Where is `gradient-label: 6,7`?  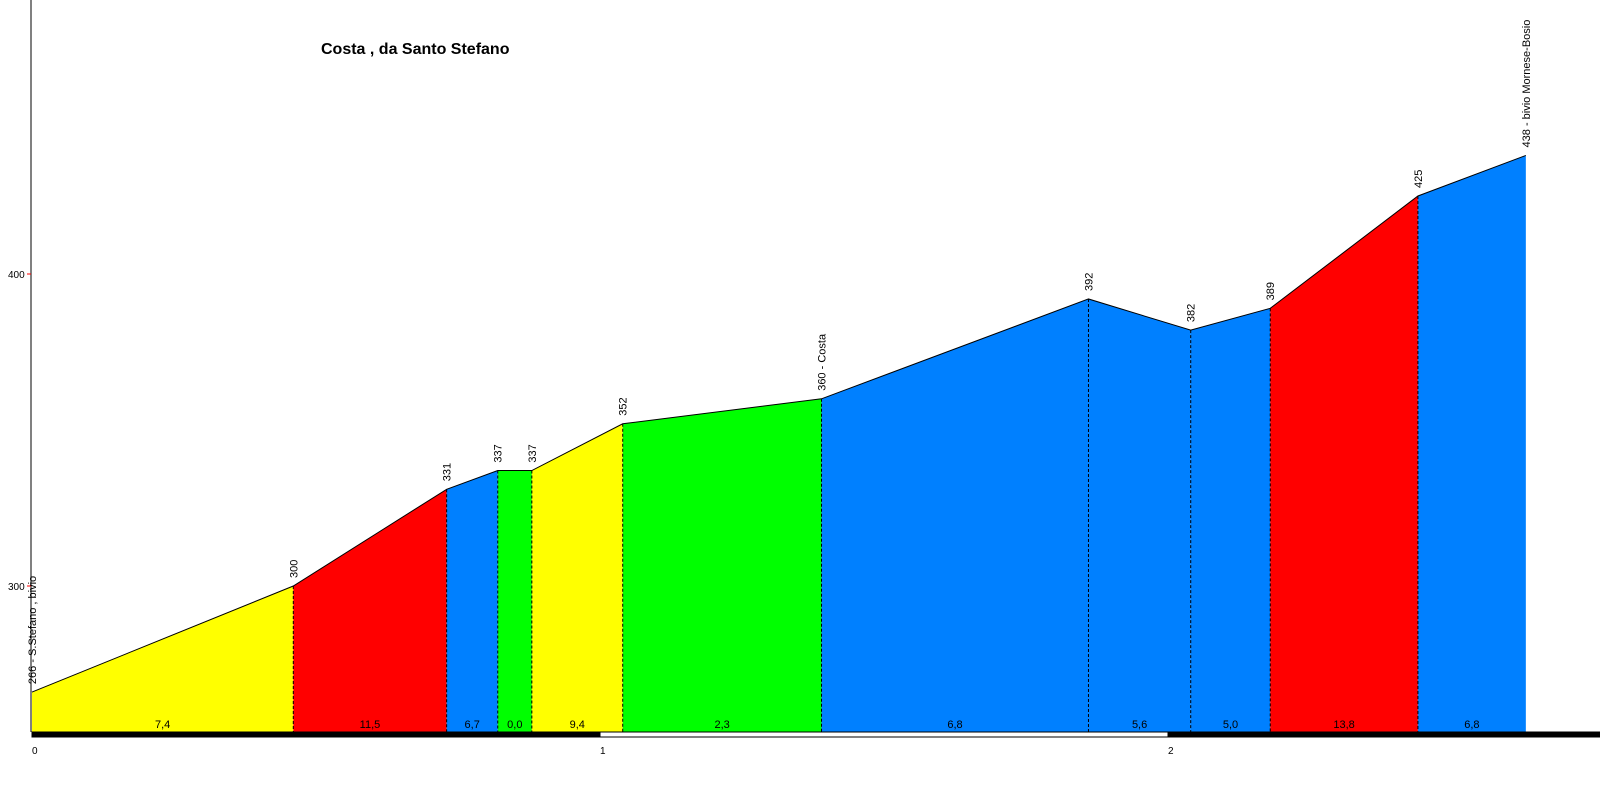
gradient-label: 6,7 is located at coordinates (472, 725).